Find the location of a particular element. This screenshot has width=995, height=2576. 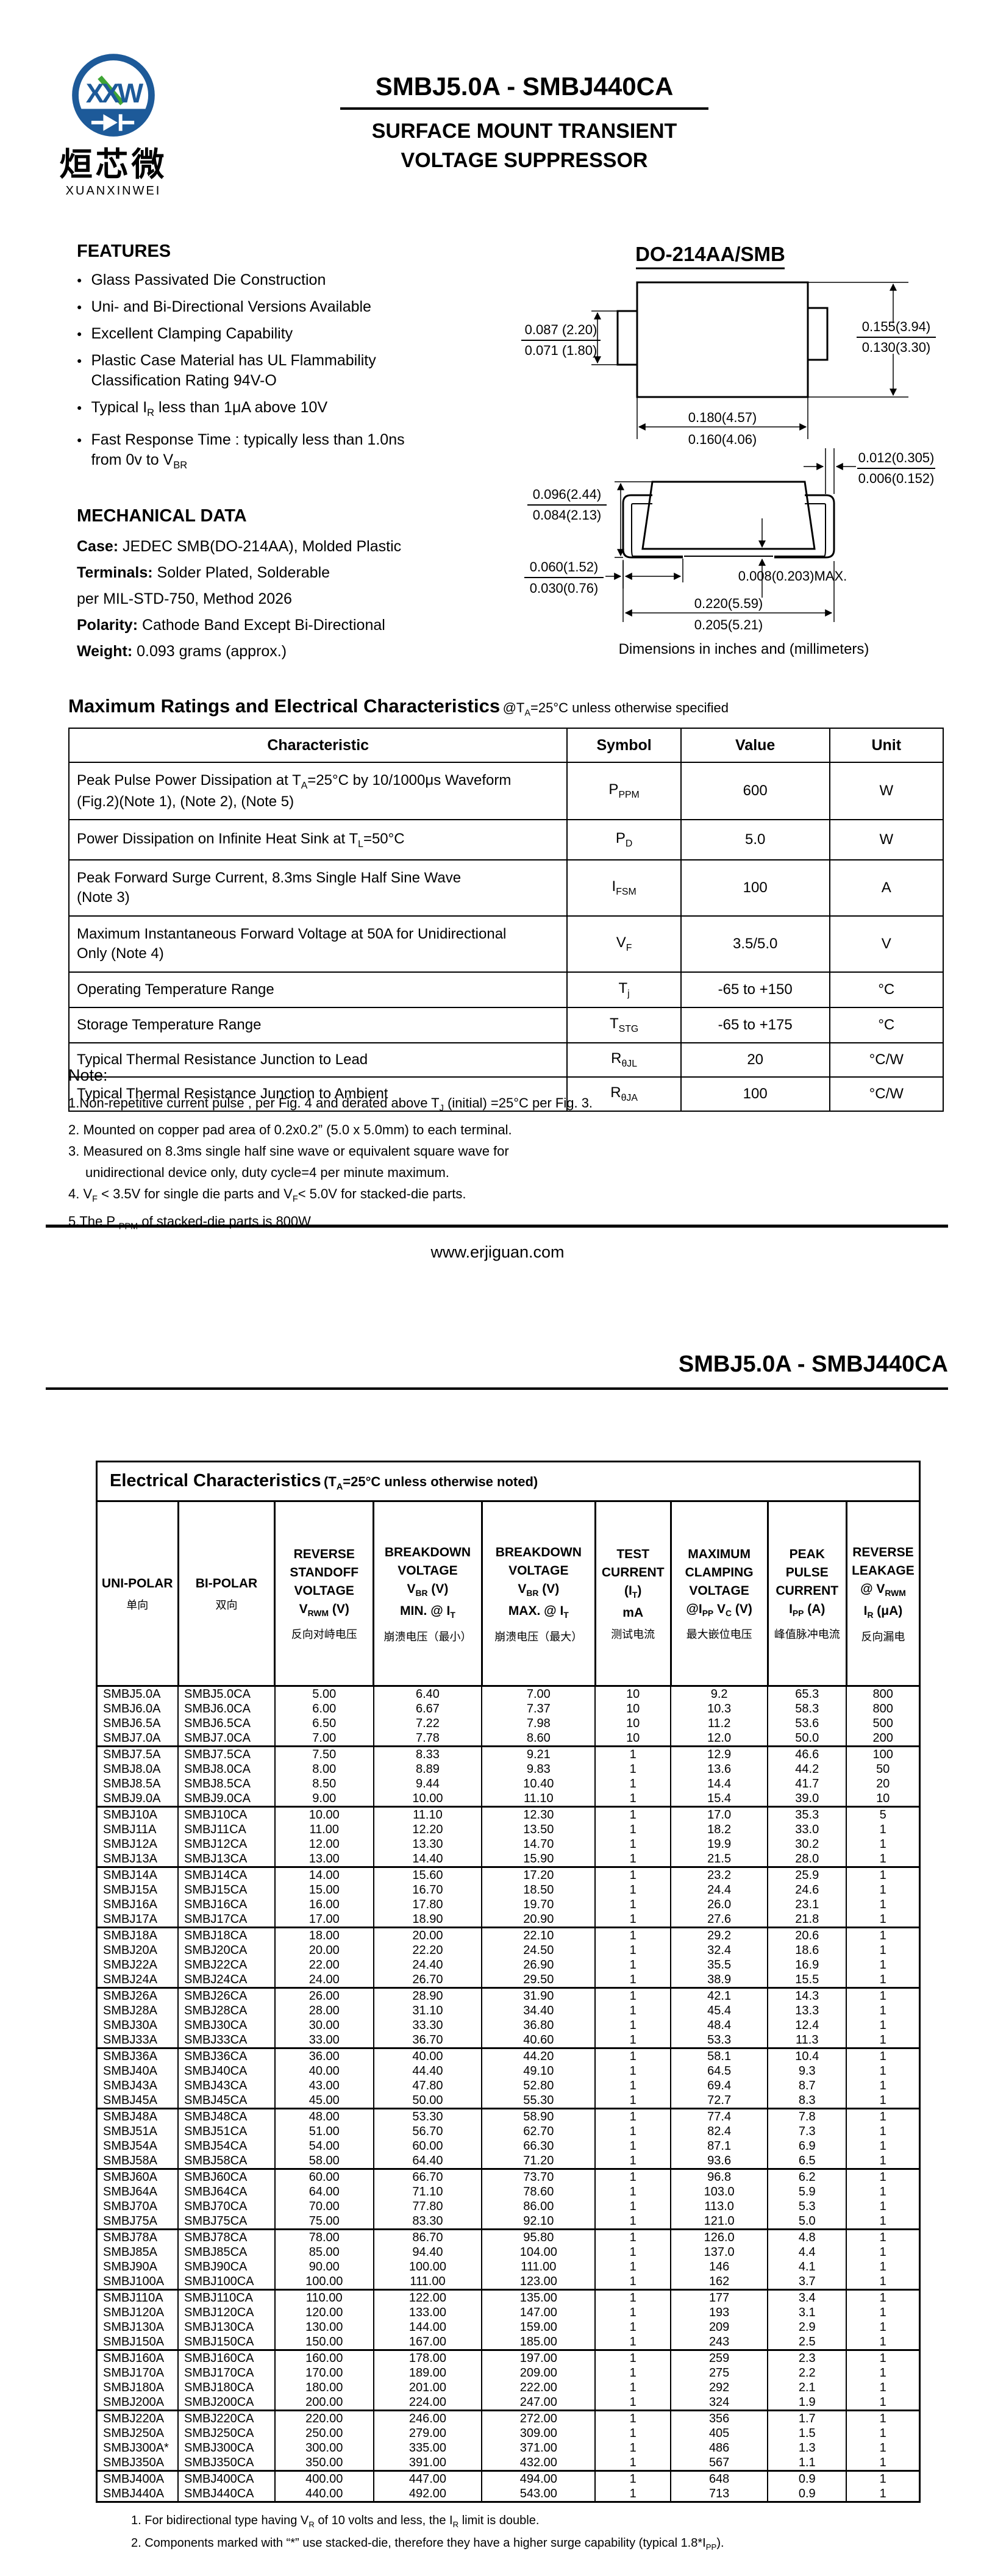

part-number-bipolar: SMBJ13CA is located at coordinates (226, 1859).